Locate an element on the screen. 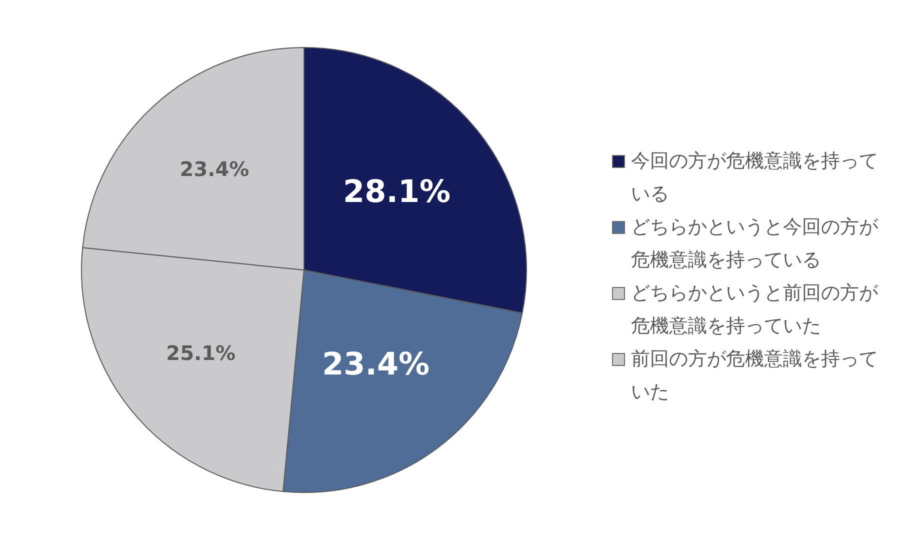 The height and width of the screenshot is (542, 920). data-label: 28.1% is located at coordinates (397, 192).